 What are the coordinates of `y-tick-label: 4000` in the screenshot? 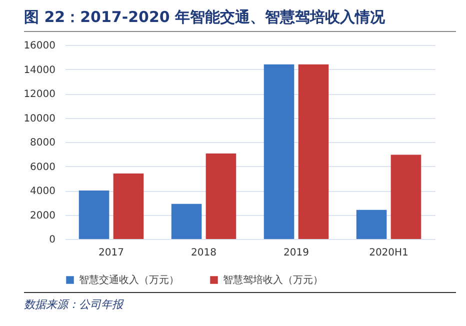 It's located at (43, 191).